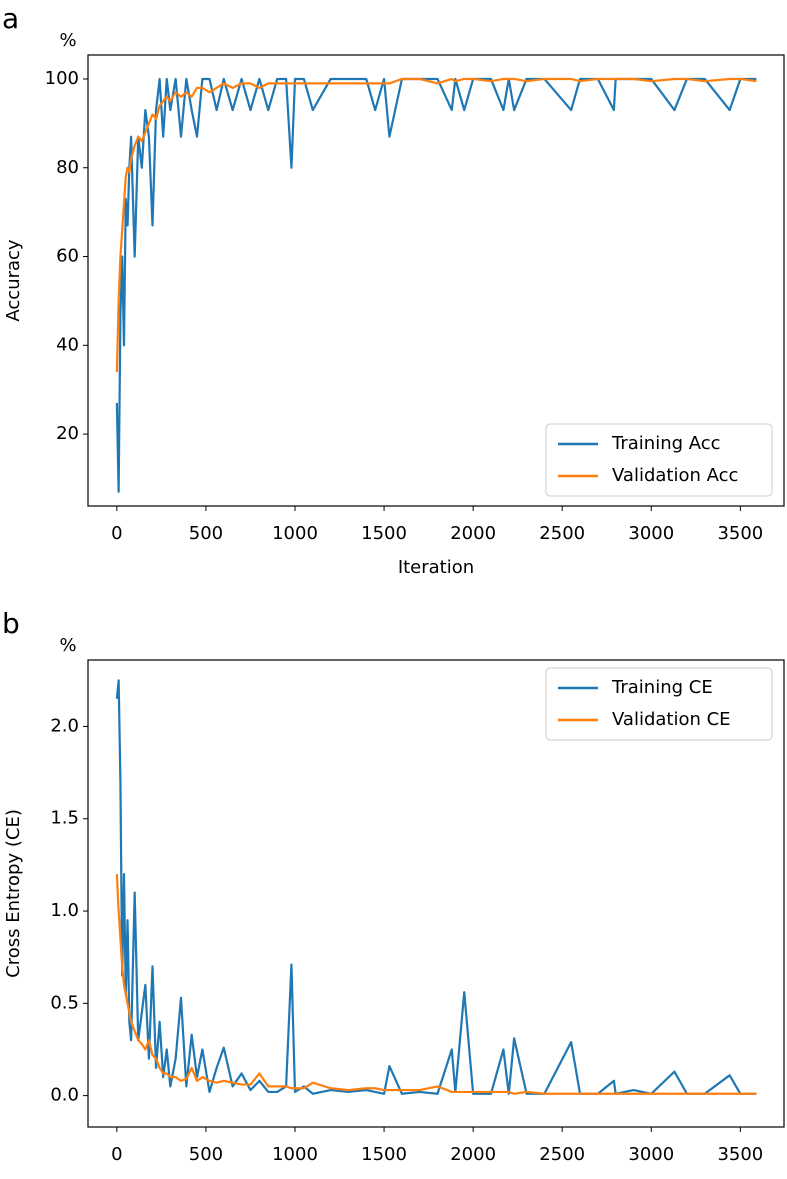 The image size is (787, 1179). I want to click on y-tick-label: 2.0, so click(64, 725).